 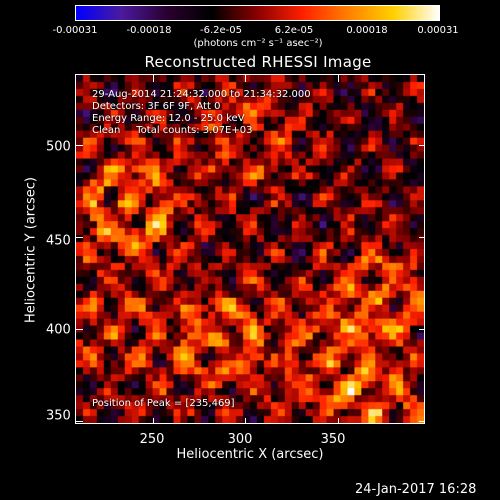 What do you see at coordinates (333, 439) in the screenshot?
I see `x-tick-label: 350` at bounding box center [333, 439].